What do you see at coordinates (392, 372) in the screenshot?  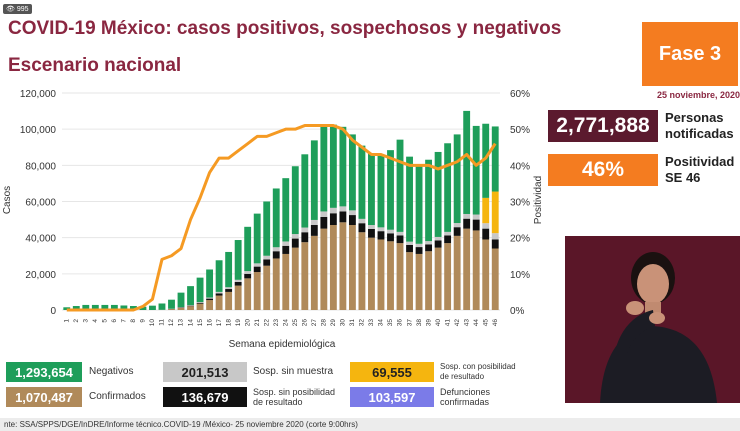 I see `stat-con-posibilidad-value: 69,555` at bounding box center [392, 372].